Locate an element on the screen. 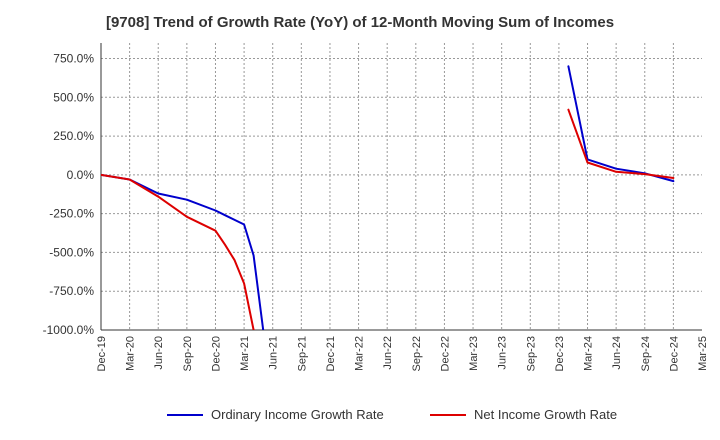 This screenshot has height=440, width=720. x-tick-label: Dec-22 is located at coordinates (445, 353).